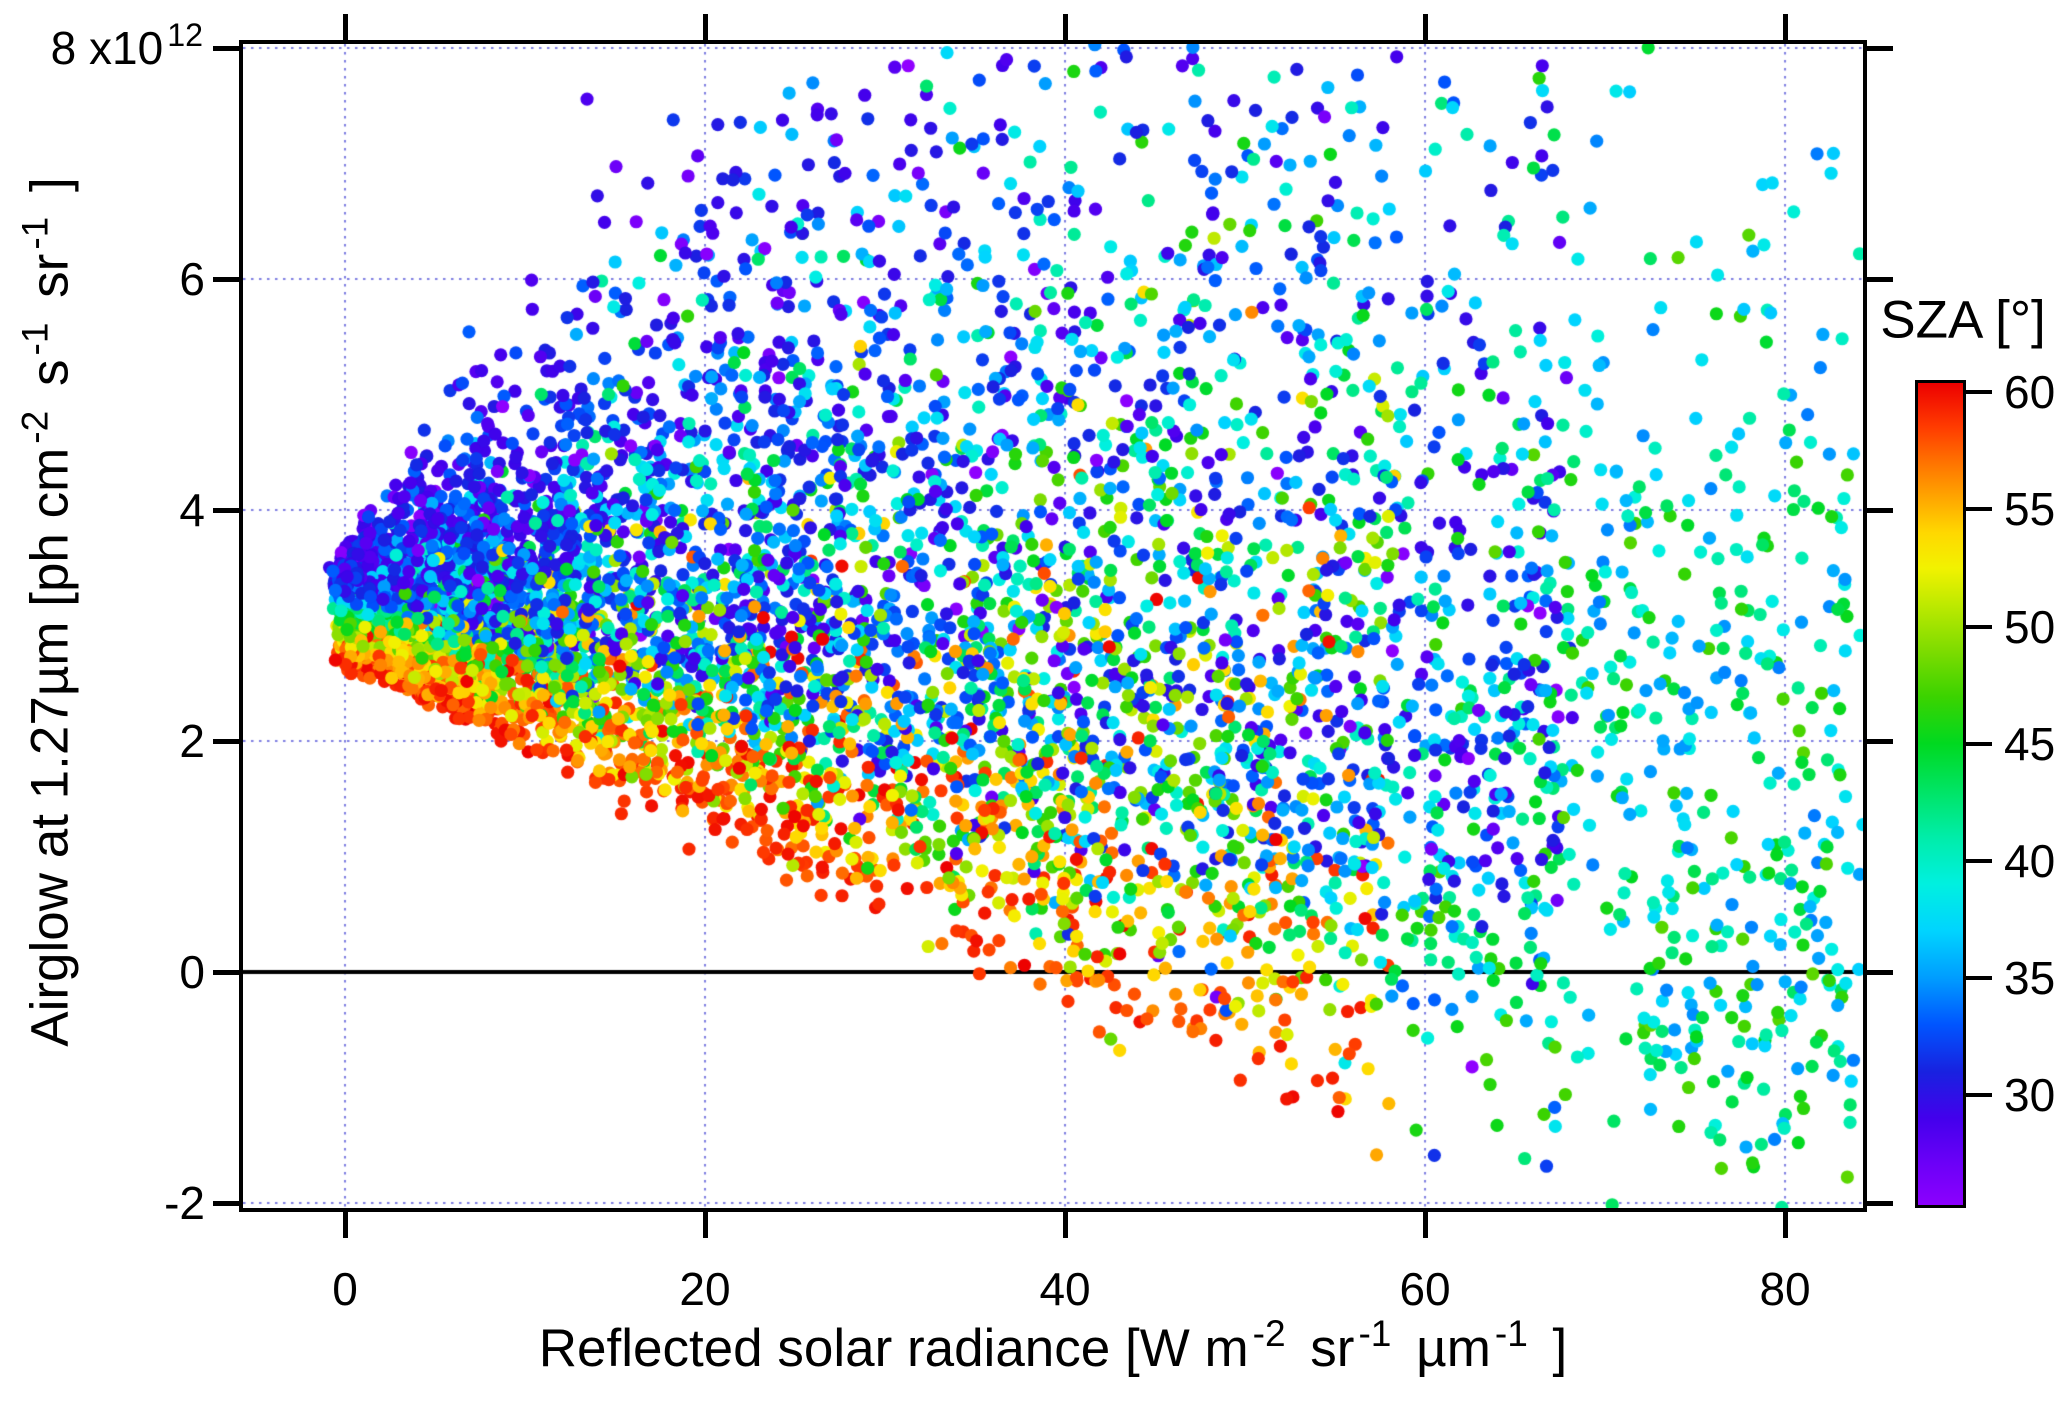 The width and height of the screenshot is (2067, 1405). I want to click on colorbar-tick-label: 60, so click(2030, 392).